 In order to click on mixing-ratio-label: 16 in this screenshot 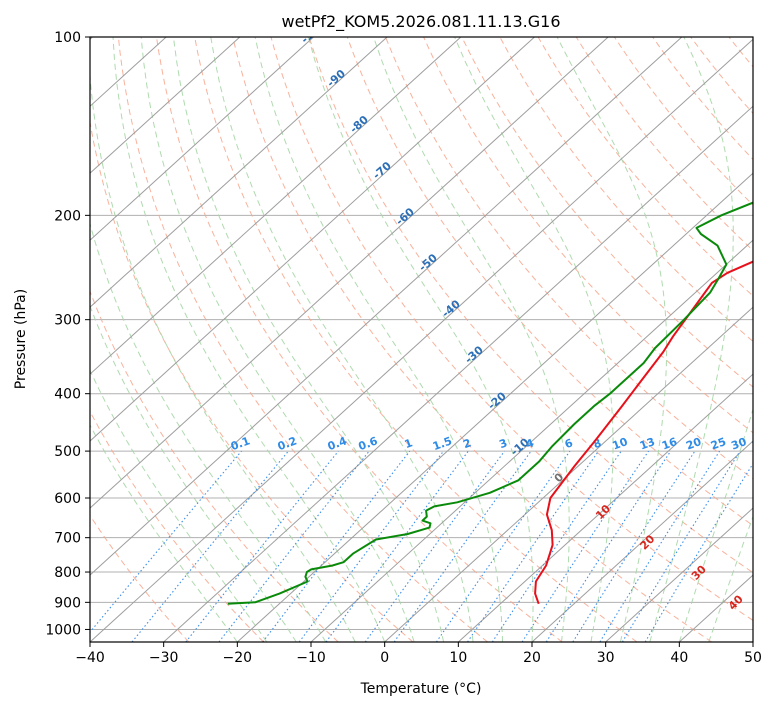, I will do `click(669, 444)`.